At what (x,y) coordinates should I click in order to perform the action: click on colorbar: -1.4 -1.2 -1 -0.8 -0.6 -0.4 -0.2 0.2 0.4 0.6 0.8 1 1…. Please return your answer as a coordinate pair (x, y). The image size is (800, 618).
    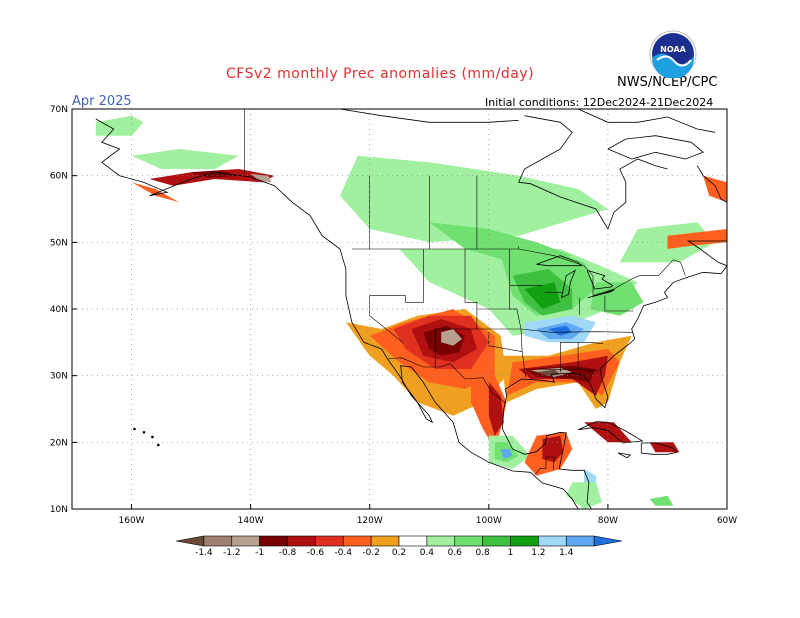
    Looking at the image, I should click on (399, 546).